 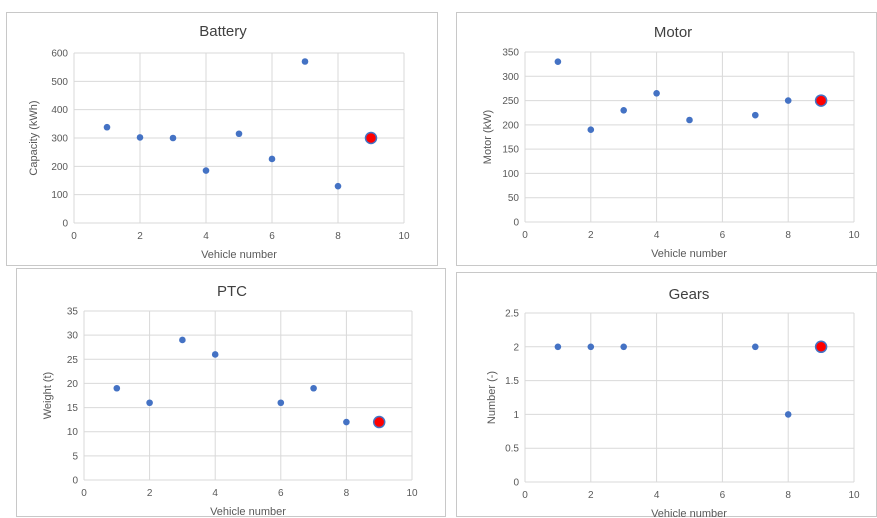 What do you see at coordinates (512, 381) in the screenshot?
I see `y-tick-label: 1.5` at bounding box center [512, 381].